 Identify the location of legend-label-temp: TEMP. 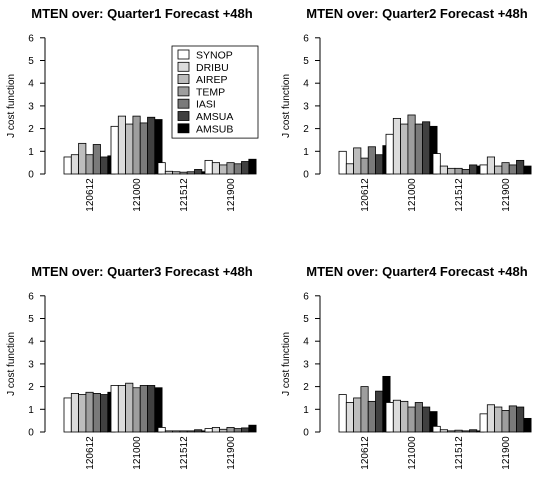
(210, 92).